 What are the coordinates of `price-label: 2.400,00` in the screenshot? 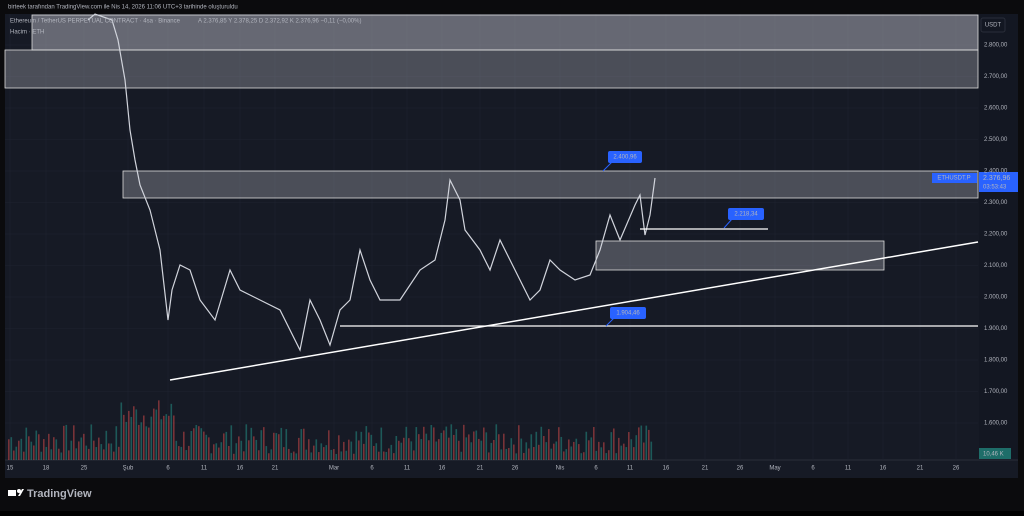 It's located at (996, 172).